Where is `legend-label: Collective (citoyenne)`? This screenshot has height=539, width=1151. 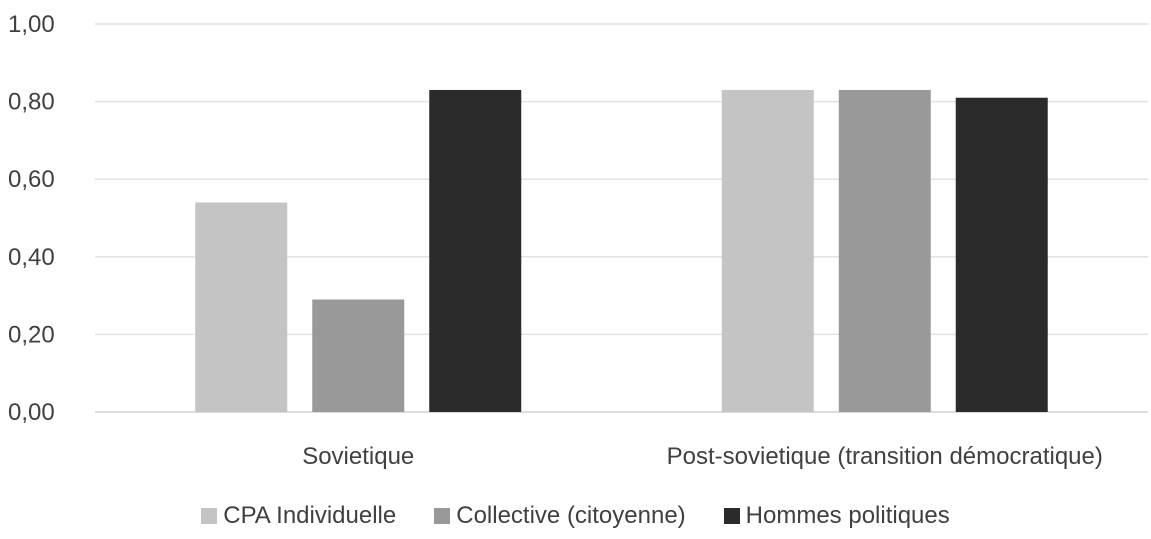
legend-label: Collective (citoyenne) is located at coordinates (571, 515).